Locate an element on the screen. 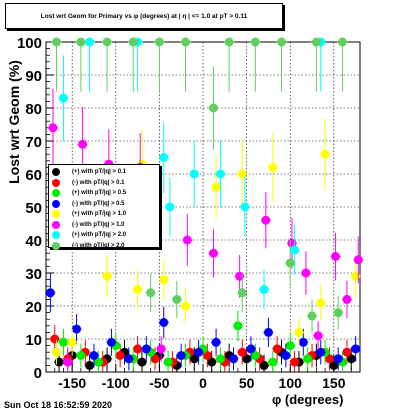 This screenshot has width=400, height=414. x-tick-label: 50 is located at coordinates (247, 383).